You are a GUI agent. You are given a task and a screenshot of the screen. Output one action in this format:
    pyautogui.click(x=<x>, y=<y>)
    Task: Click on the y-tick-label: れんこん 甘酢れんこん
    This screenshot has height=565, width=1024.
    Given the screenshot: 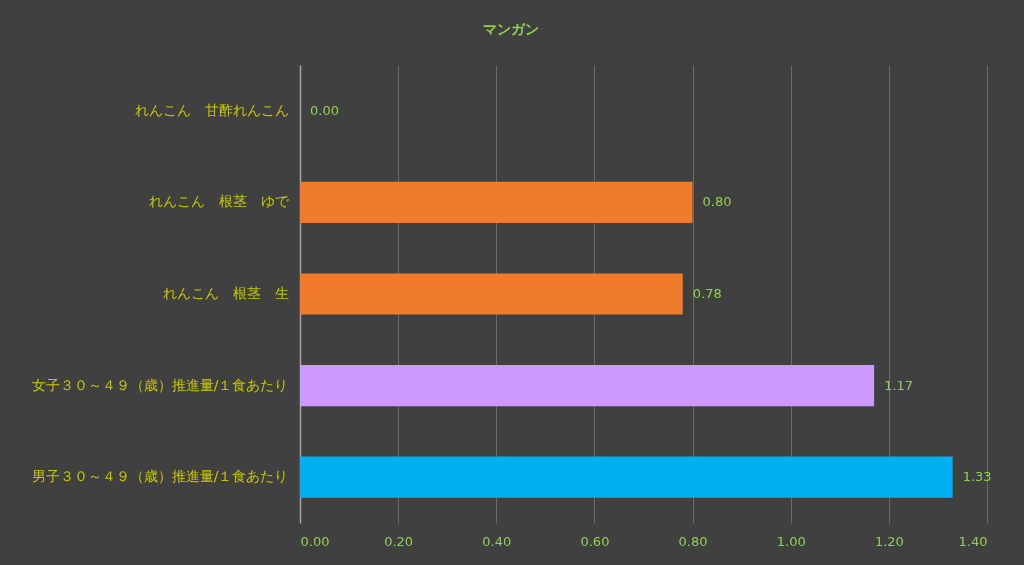 What is the action you would take?
    pyautogui.click(x=211, y=109)
    